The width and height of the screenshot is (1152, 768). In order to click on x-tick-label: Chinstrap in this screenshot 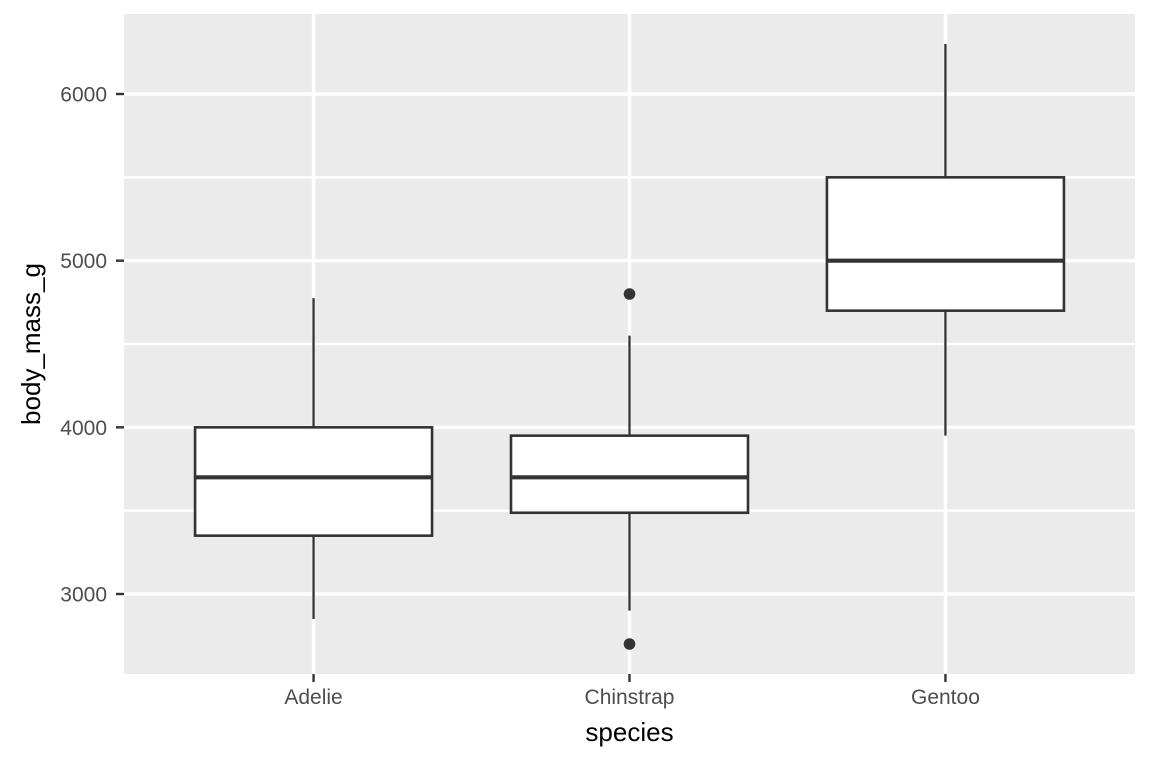, I will do `click(630, 697)`.